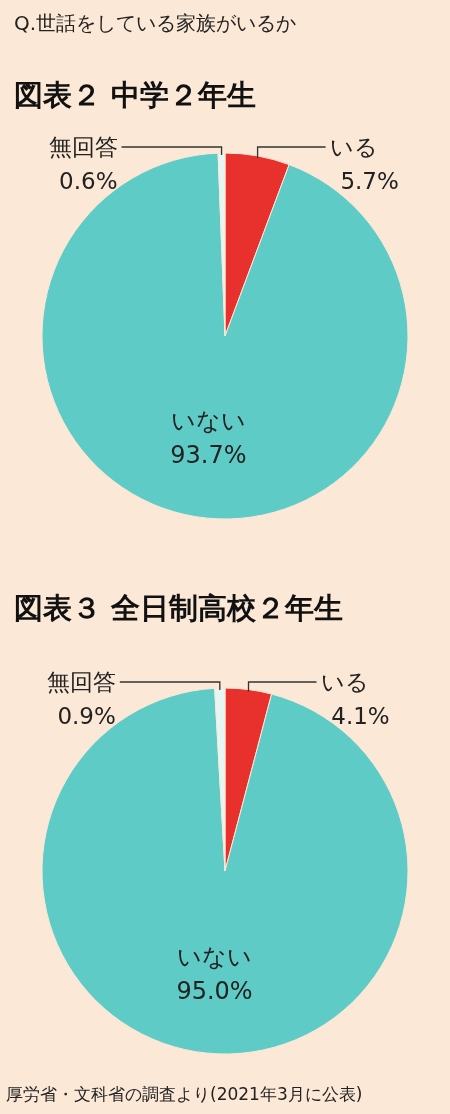 The width and height of the screenshot is (450, 1114). I want to click on chart-title: Q.世話をしている家族がいるか, so click(155, 23).